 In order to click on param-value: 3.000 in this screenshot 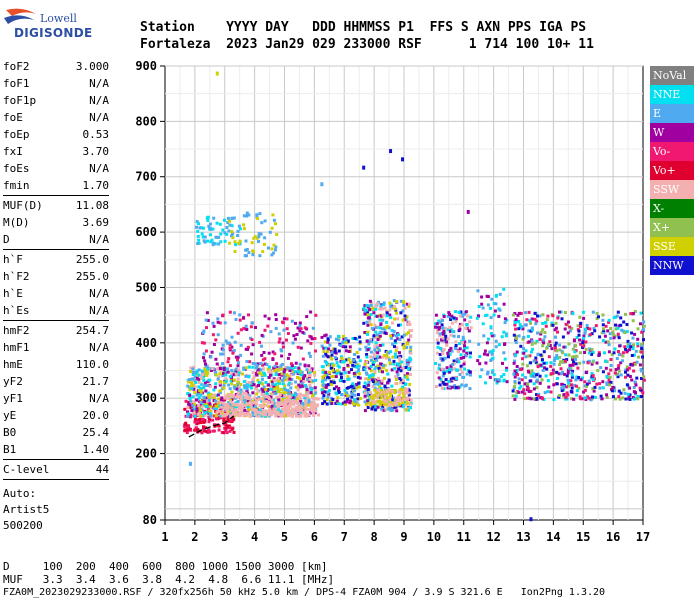, I will do `click(92, 66)`.